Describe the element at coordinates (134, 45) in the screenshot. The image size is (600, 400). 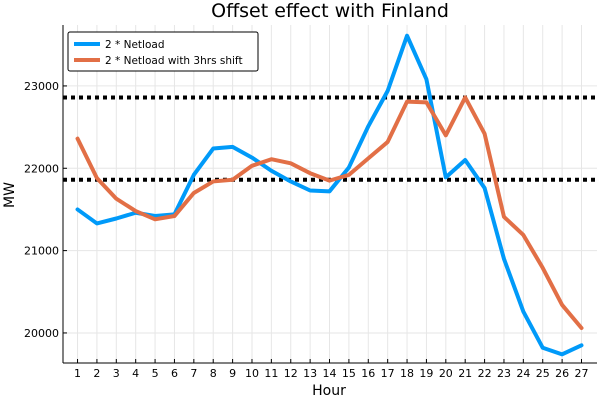
I see `legend-label: 2 * Netload` at that location.